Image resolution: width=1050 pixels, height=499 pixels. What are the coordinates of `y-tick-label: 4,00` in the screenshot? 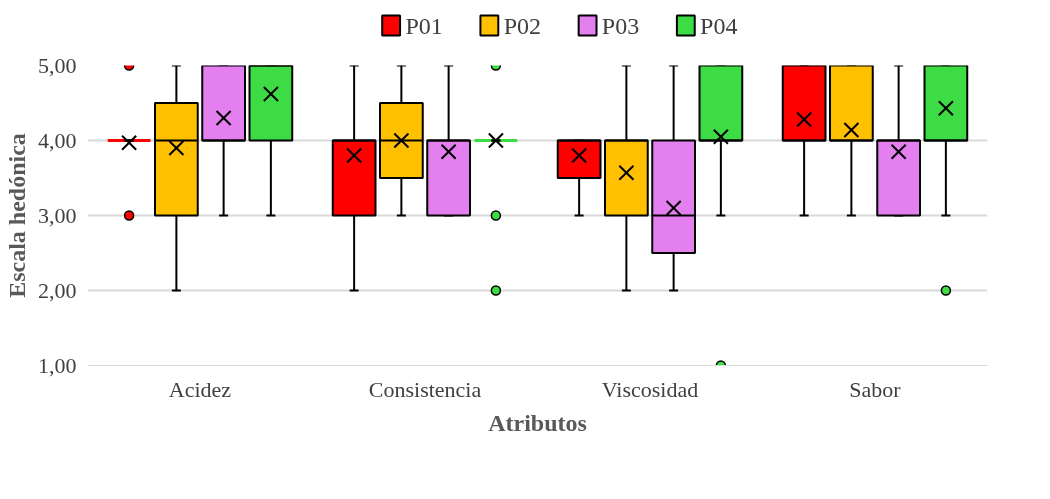 It's located at (57, 140).